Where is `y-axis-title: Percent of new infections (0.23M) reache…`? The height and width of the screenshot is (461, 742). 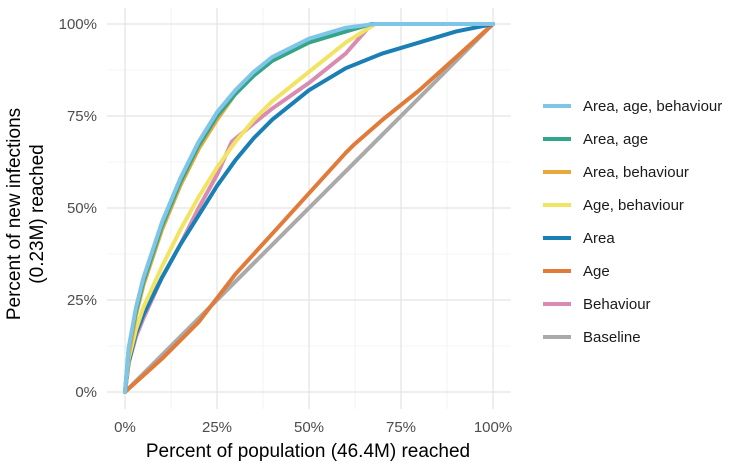 y-axis-title: Percent of new infections (0.23M) reache… is located at coordinates (26, 214).